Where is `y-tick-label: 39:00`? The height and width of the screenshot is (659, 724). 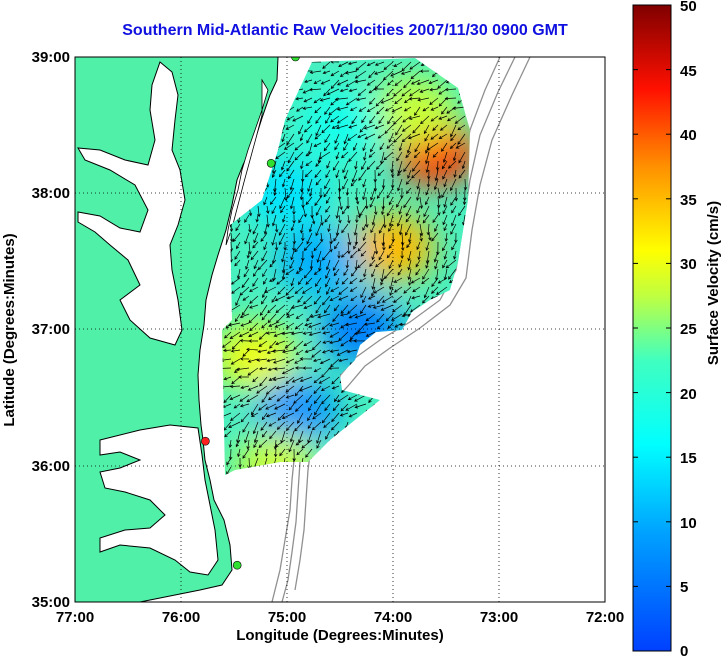
y-tick-label: 39:00 is located at coordinates (51, 57).